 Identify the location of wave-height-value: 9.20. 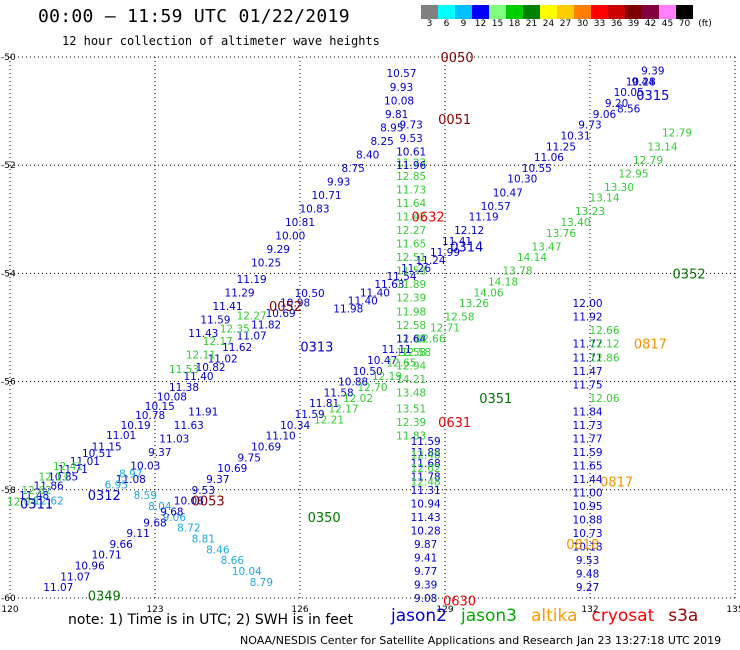
(616, 104).